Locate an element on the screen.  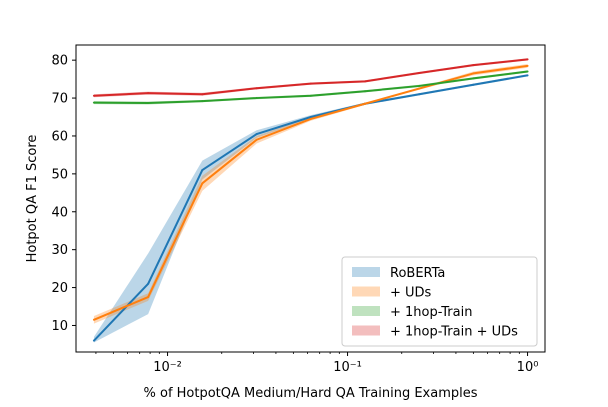
legend-box is located at coordinates (439, 301).